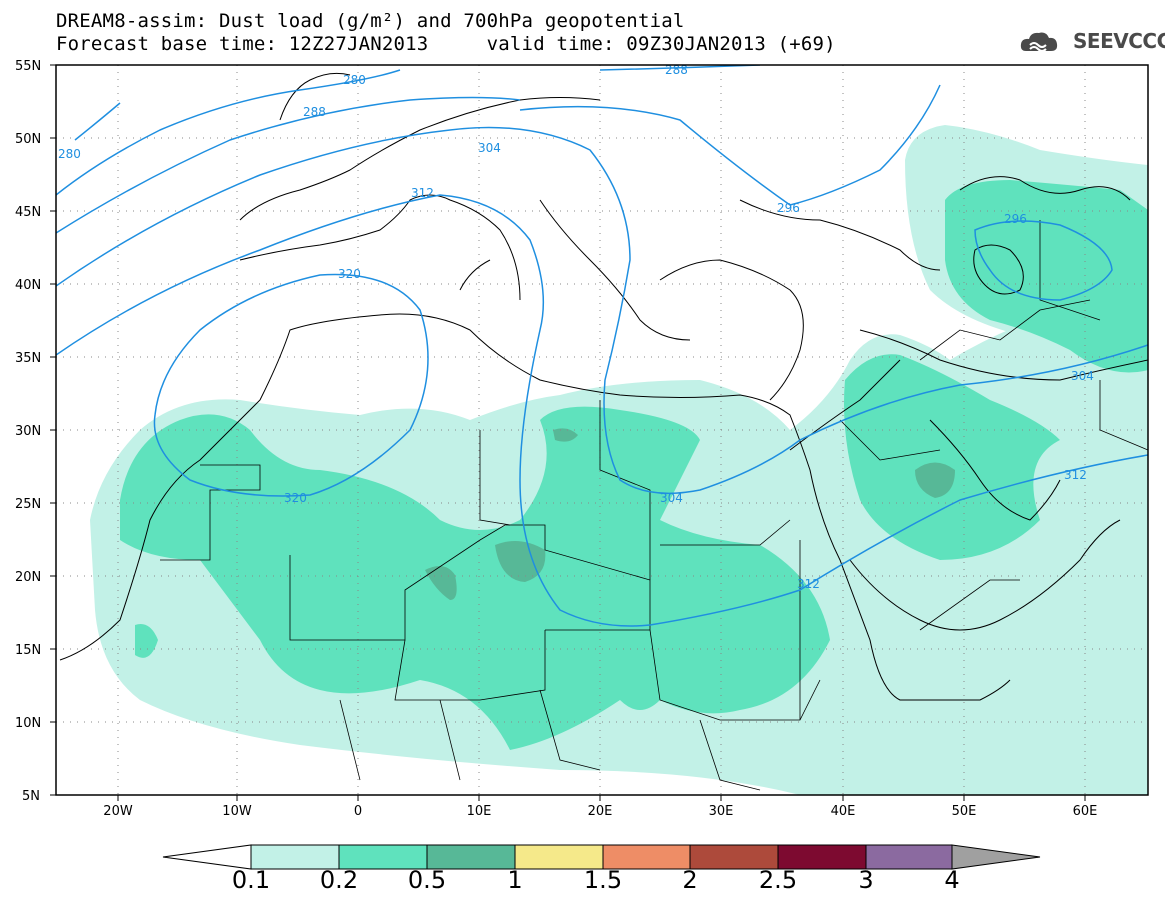 Image resolution: width=1165 pixels, height=907 pixels. Describe the element at coordinates (358, 811) in the screenshot. I see `lon-label: 0` at that location.